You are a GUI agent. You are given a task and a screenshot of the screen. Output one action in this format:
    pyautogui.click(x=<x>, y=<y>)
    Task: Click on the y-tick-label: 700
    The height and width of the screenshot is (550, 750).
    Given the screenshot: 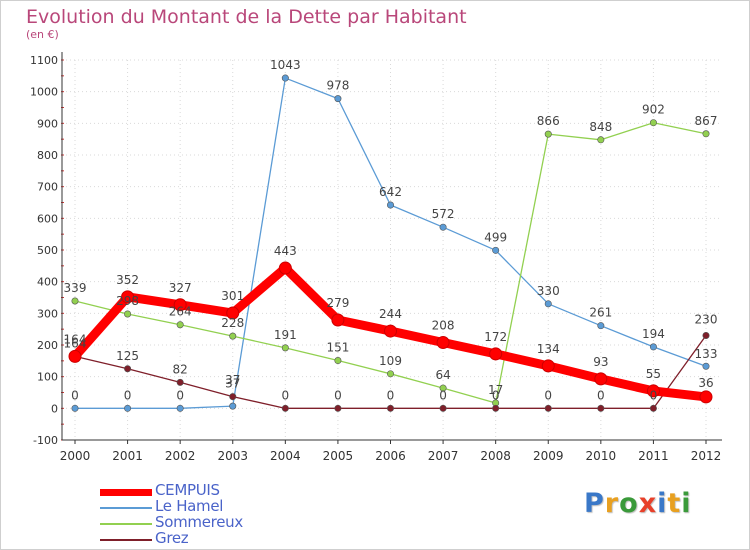 What is the action you would take?
    pyautogui.click(x=47, y=187)
    